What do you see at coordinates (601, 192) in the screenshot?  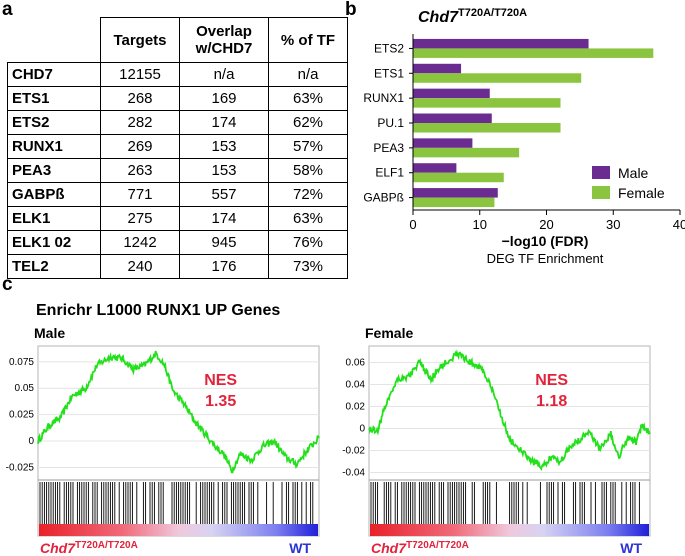 I see `legend-swatch-female` at bounding box center [601, 192].